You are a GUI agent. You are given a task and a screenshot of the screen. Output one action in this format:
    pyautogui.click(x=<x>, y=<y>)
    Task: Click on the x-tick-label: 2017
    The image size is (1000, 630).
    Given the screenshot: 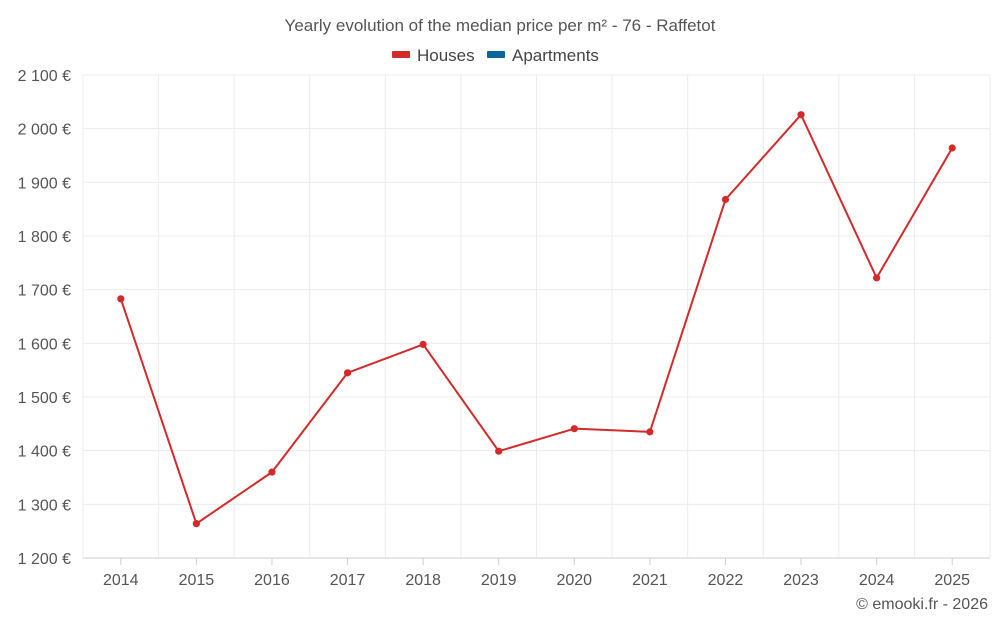 What is the action you would take?
    pyautogui.click(x=348, y=580)
    